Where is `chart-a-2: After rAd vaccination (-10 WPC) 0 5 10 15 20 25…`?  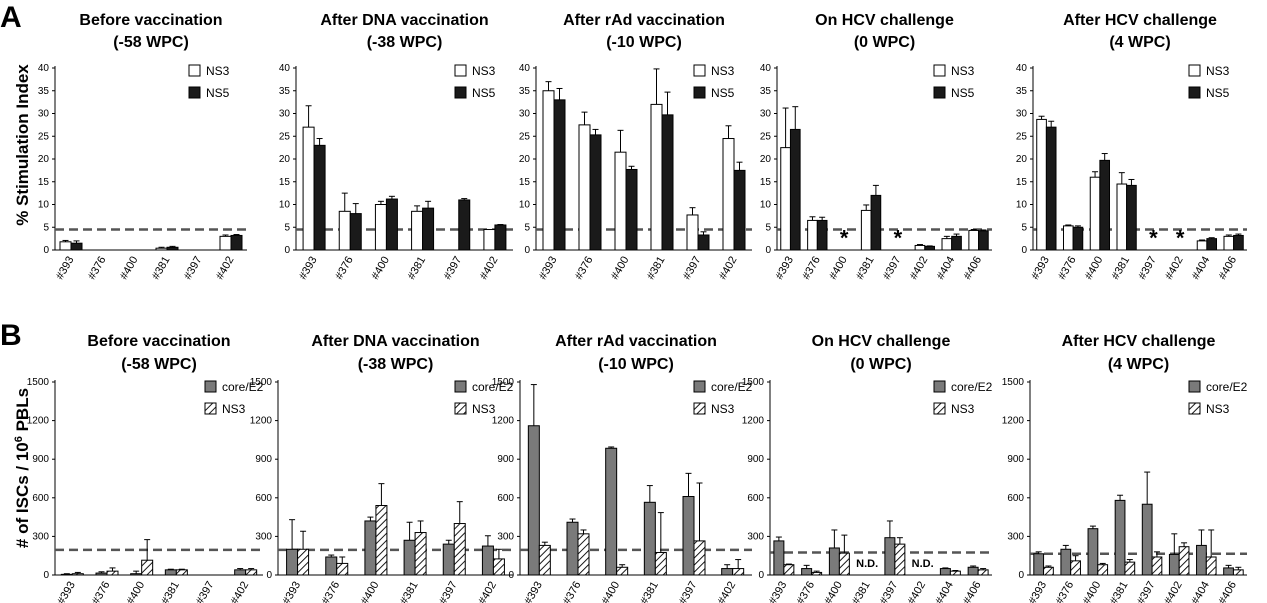
chart-a-2: After rAd vaccination (-10 WPC) 0 5 10 15 20 25… is located at coordinates (635, 147).